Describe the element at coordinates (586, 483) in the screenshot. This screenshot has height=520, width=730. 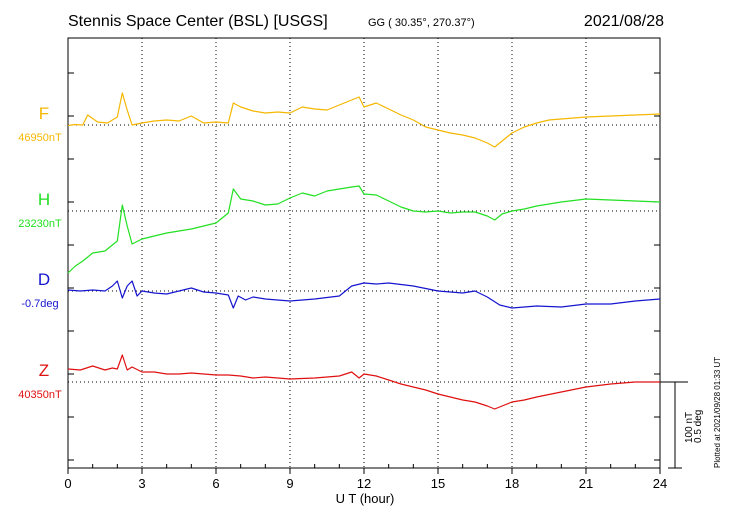
I see `x-tick-label: 21` at that location.